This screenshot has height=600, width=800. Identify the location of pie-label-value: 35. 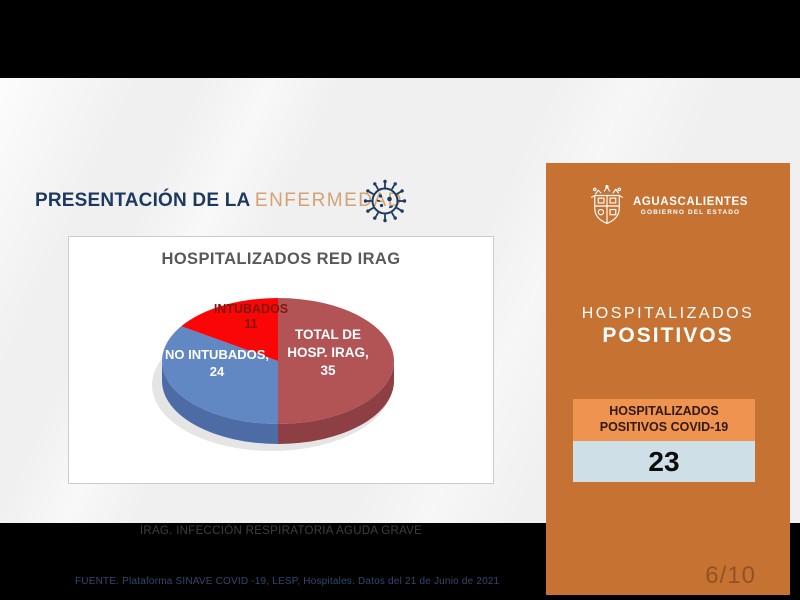
(328, 370).